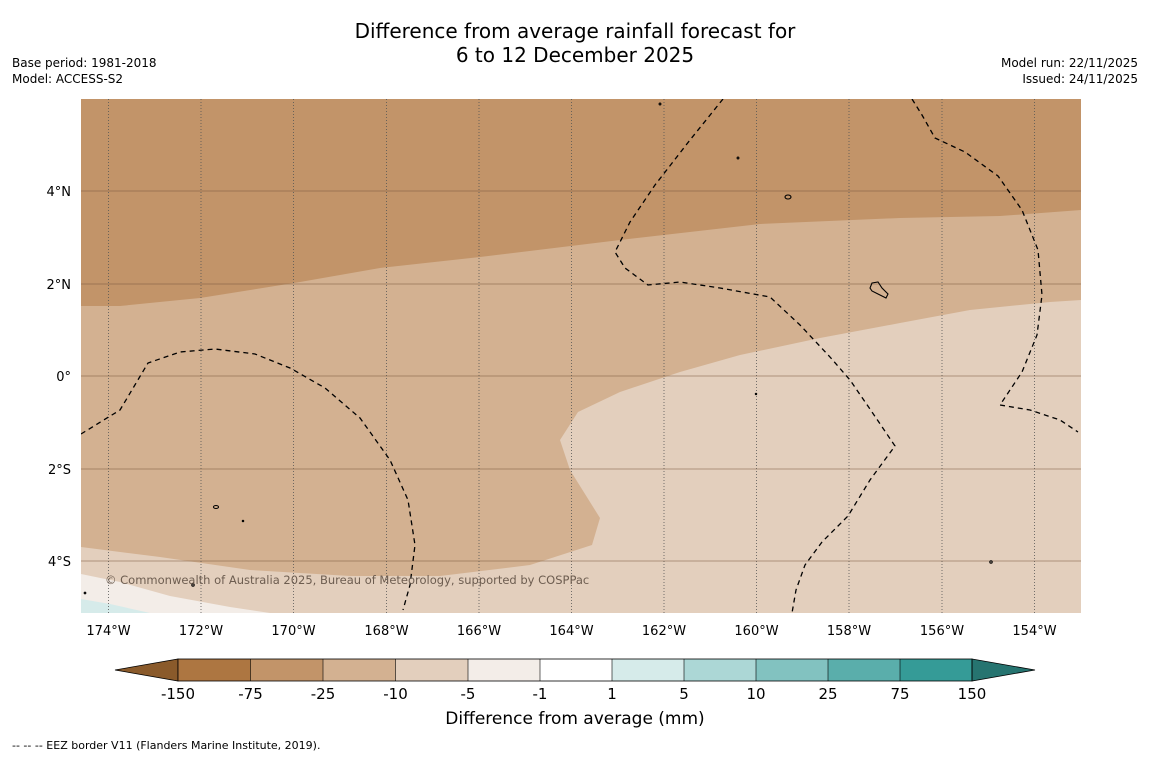 The width and height of the screenshot is (1150, 758). I want to click on latitude-tick-labels: 4°N 2°N 0° 2°S 4°S, so click(59, 377).